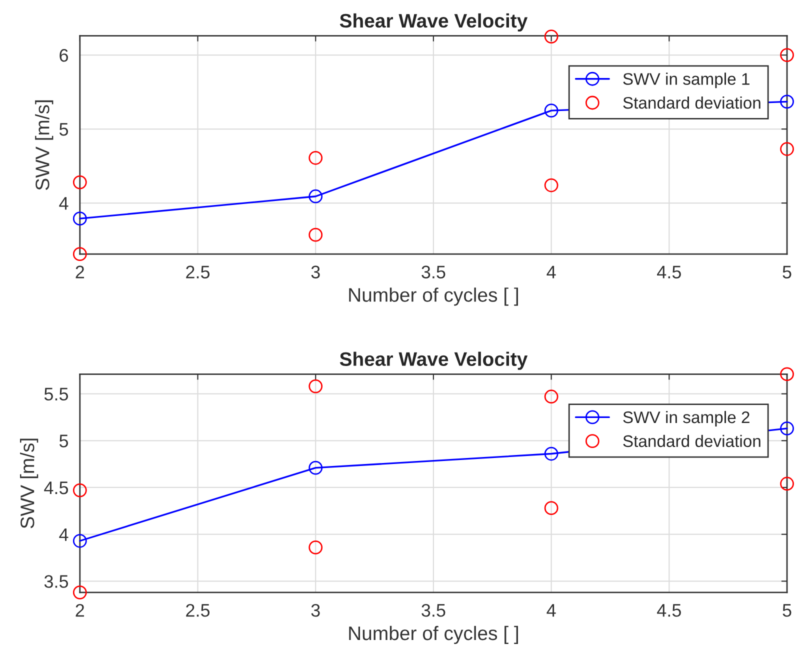  I want to click on legend-label: SWV in sample 1, so click(686, 80).